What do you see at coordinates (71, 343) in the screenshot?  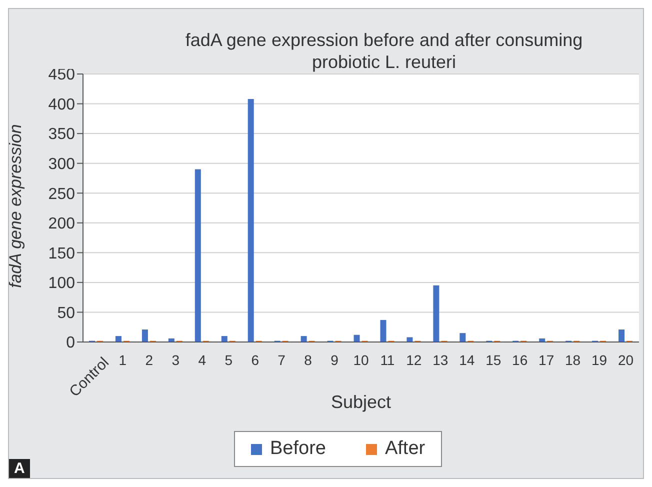 I see `y-tick-label: 0` at bounding box center [71, 343].